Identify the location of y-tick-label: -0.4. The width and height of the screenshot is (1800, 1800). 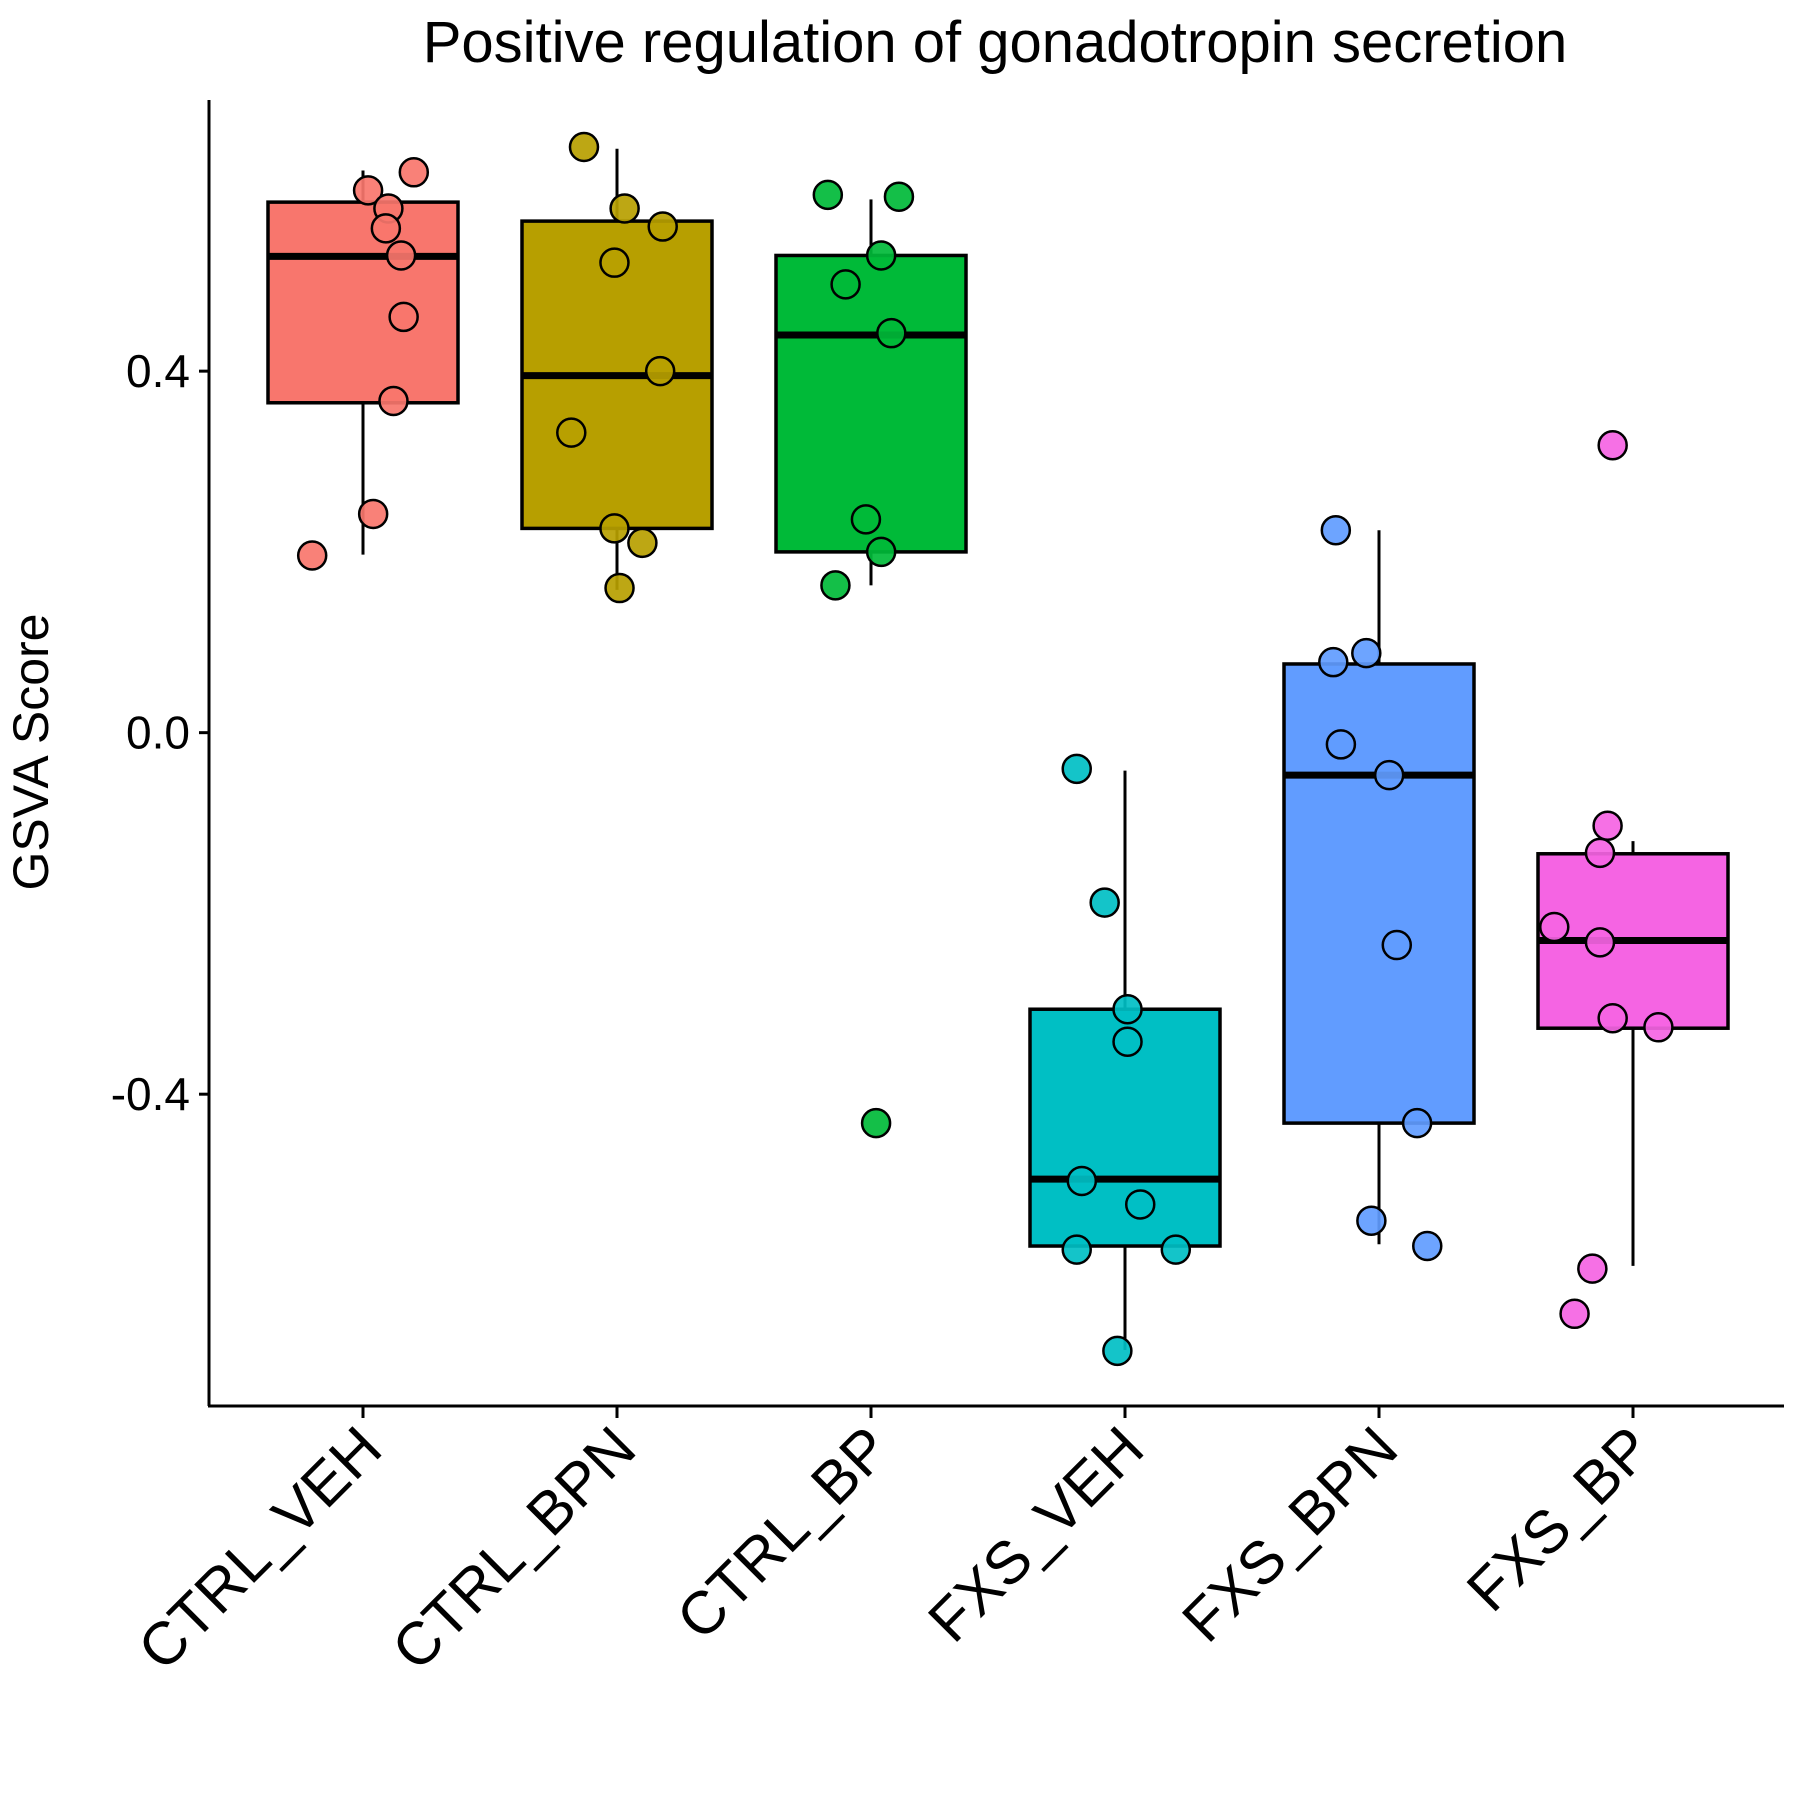
(150, 1094).